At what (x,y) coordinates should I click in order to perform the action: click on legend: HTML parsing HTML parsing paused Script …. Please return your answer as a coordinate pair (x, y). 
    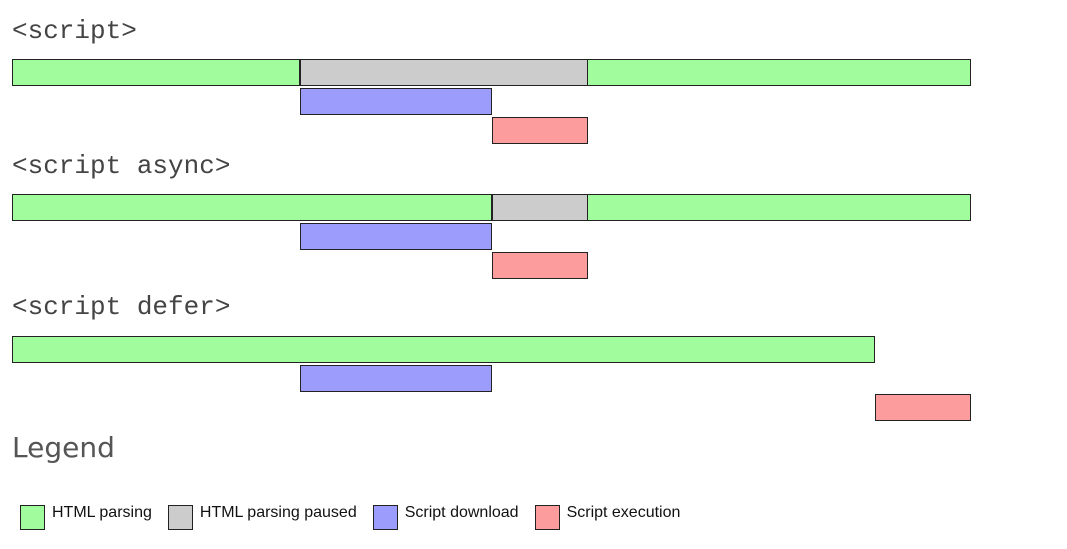
    Looking at the image, I should click on (358, 517).